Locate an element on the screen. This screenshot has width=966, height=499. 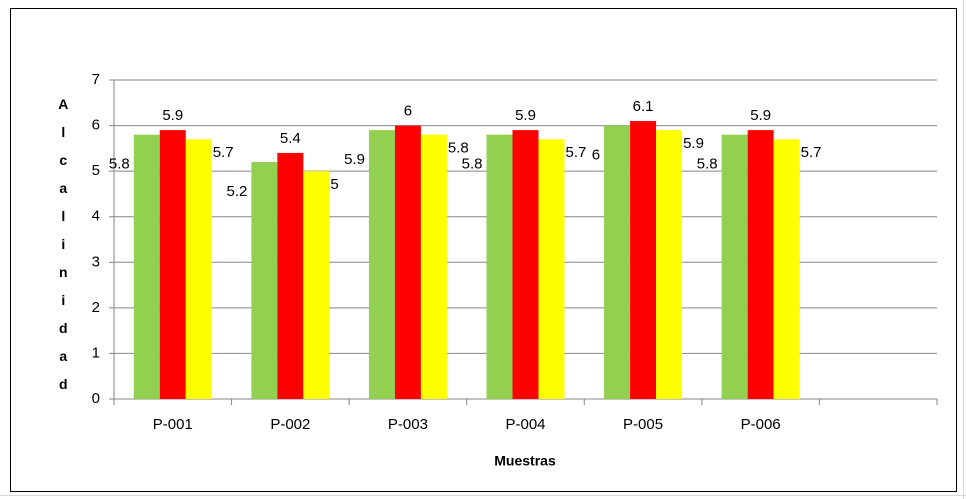
y-tick-label: 1 is located at coordinates (96, 352).